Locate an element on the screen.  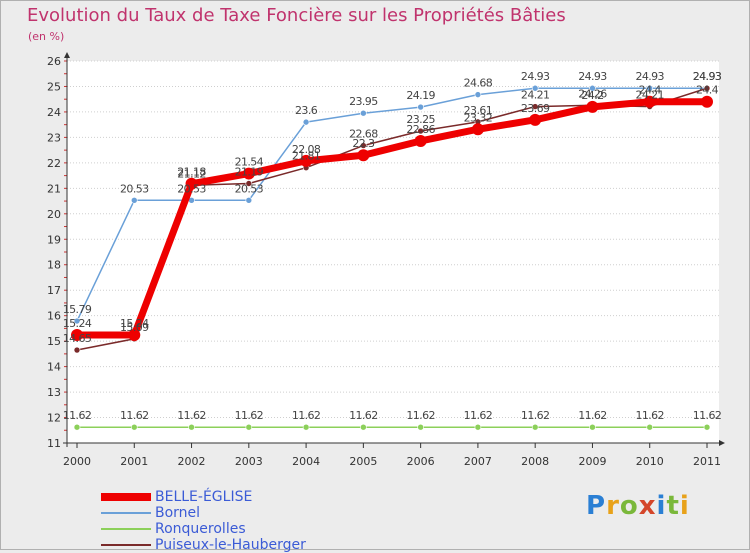
y-tick-label: 23 is located at coordinates (54, 137).